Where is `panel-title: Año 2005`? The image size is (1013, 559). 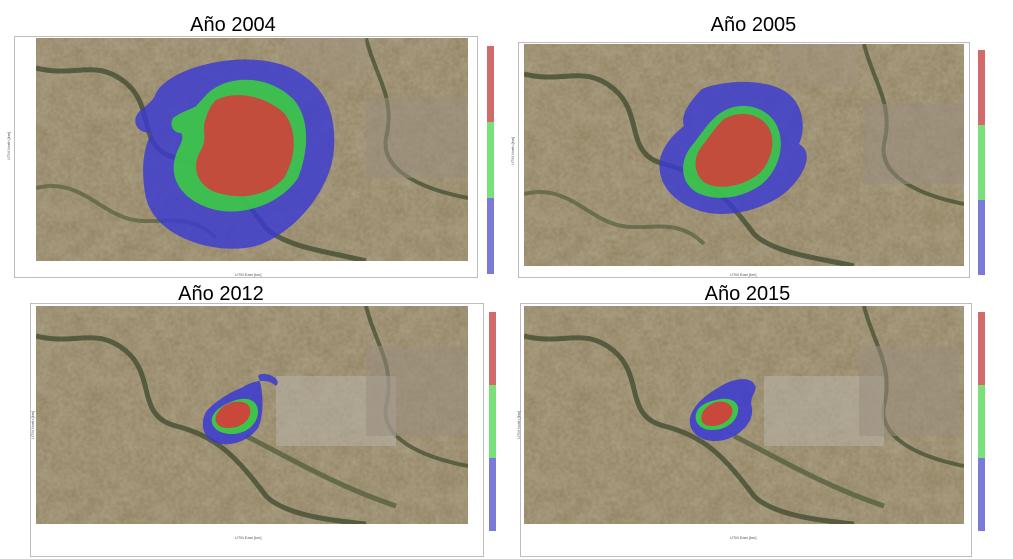 panel-title: Año 2005 is located at coordinates (753, 25).